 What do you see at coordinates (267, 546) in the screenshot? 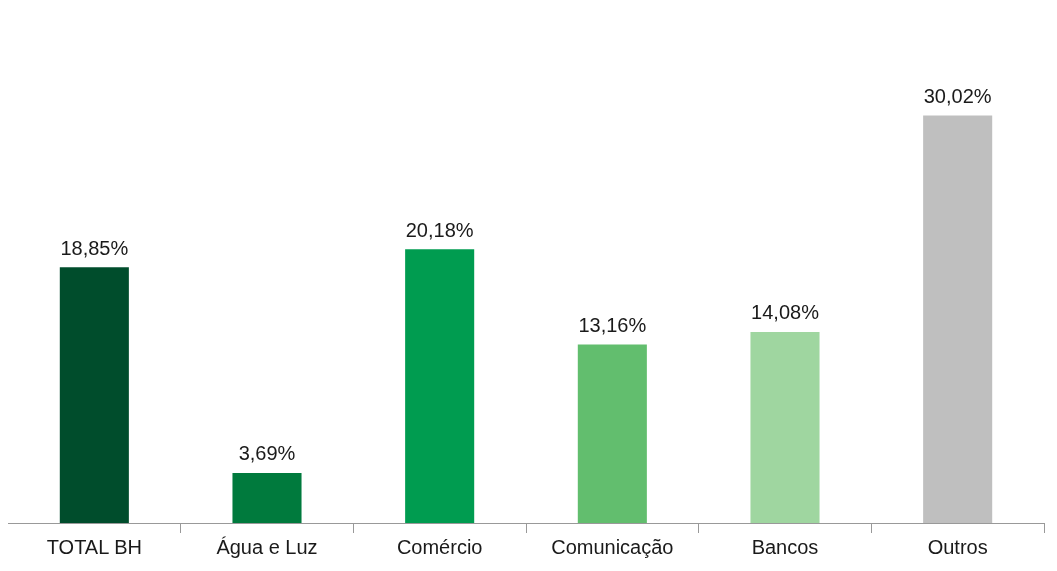
I see `x-tick-label: Água e Luz` at bounding box center [267, 546].